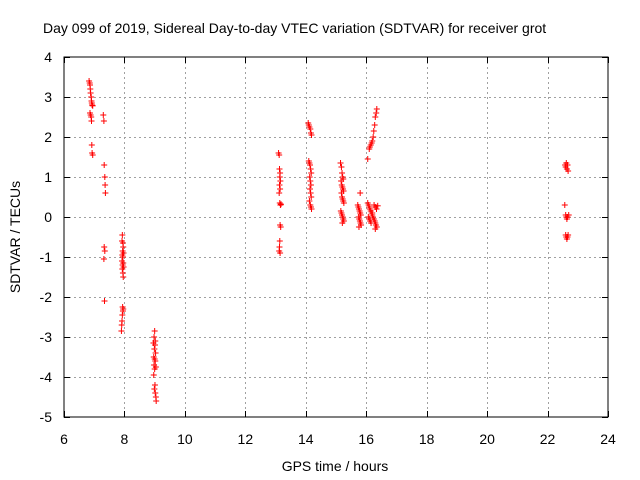  I want to click on x-tick-label: 6, so click(64, 439).